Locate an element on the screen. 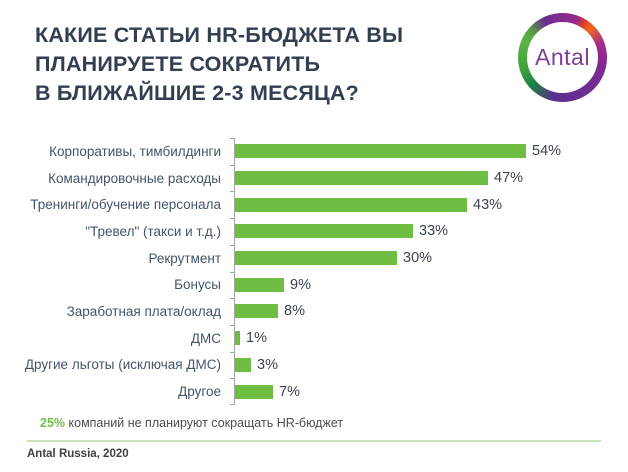 This screenshot has height=472, width=628. value-label: 47% is located at coordinates (509, 178).